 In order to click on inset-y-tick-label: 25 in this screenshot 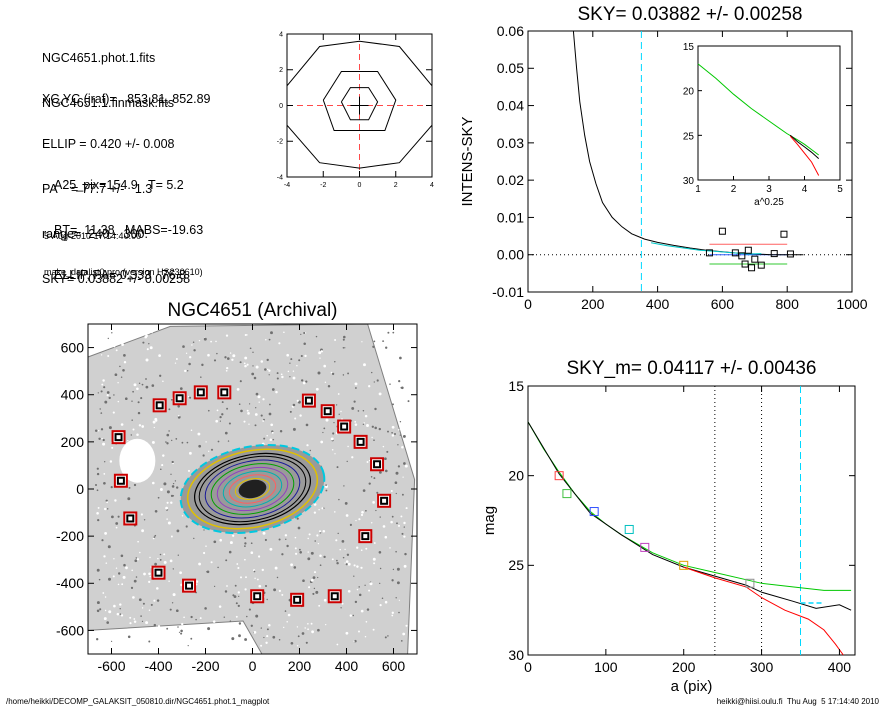, I will do `click(689, 136)`.